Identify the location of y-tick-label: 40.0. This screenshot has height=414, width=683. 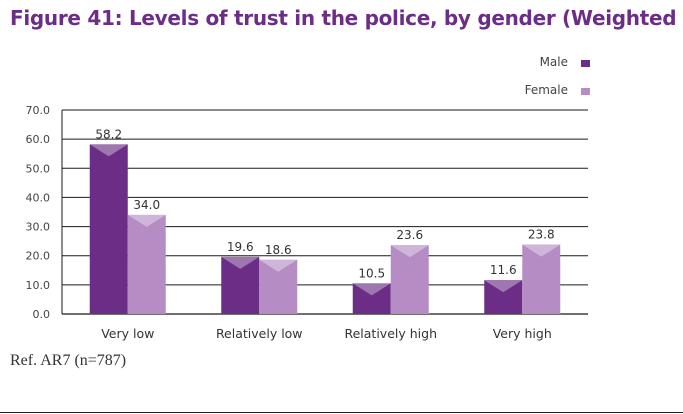
(38, 197).